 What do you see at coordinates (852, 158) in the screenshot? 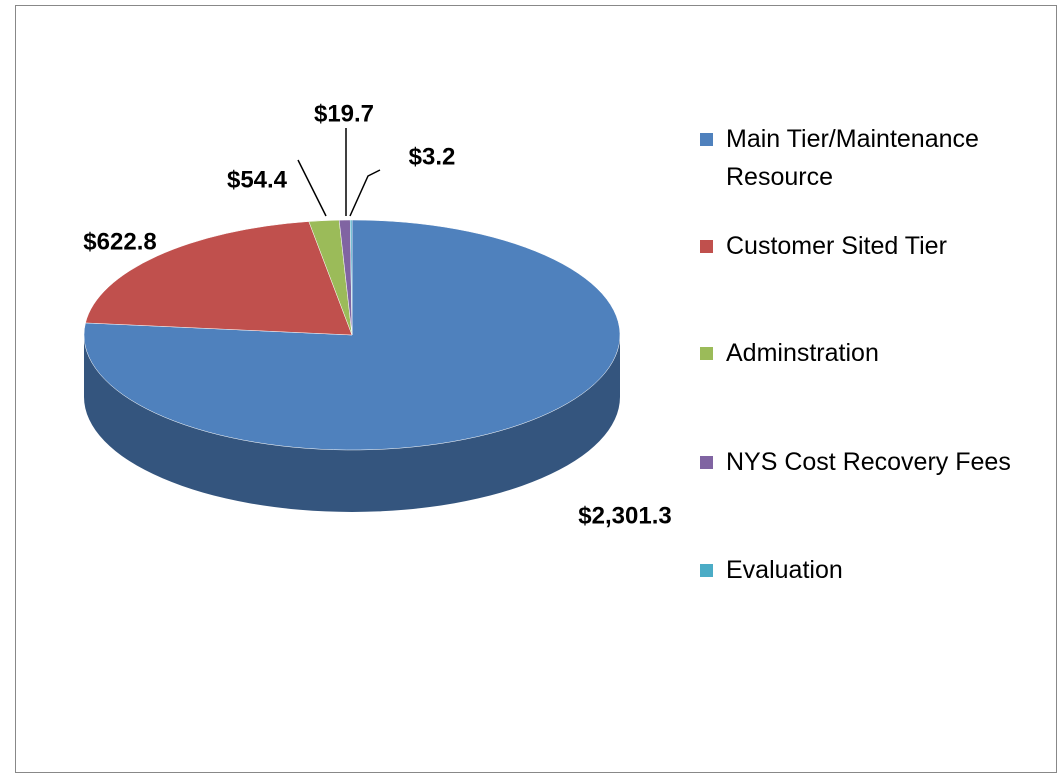
I see `legend-label: Main Tier/Maintenance Resource` at bounding box center [852, 158].